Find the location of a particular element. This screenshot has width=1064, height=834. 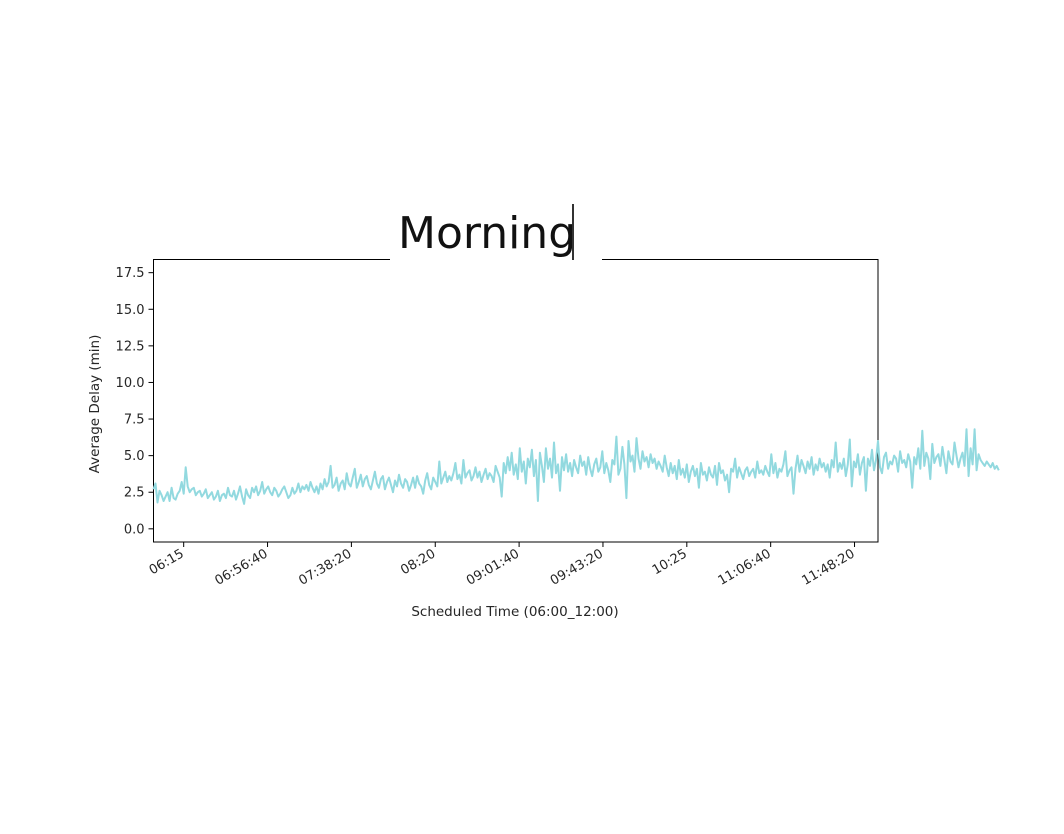

y-tick-label: 0.0 is located at coordinates (134, 529).